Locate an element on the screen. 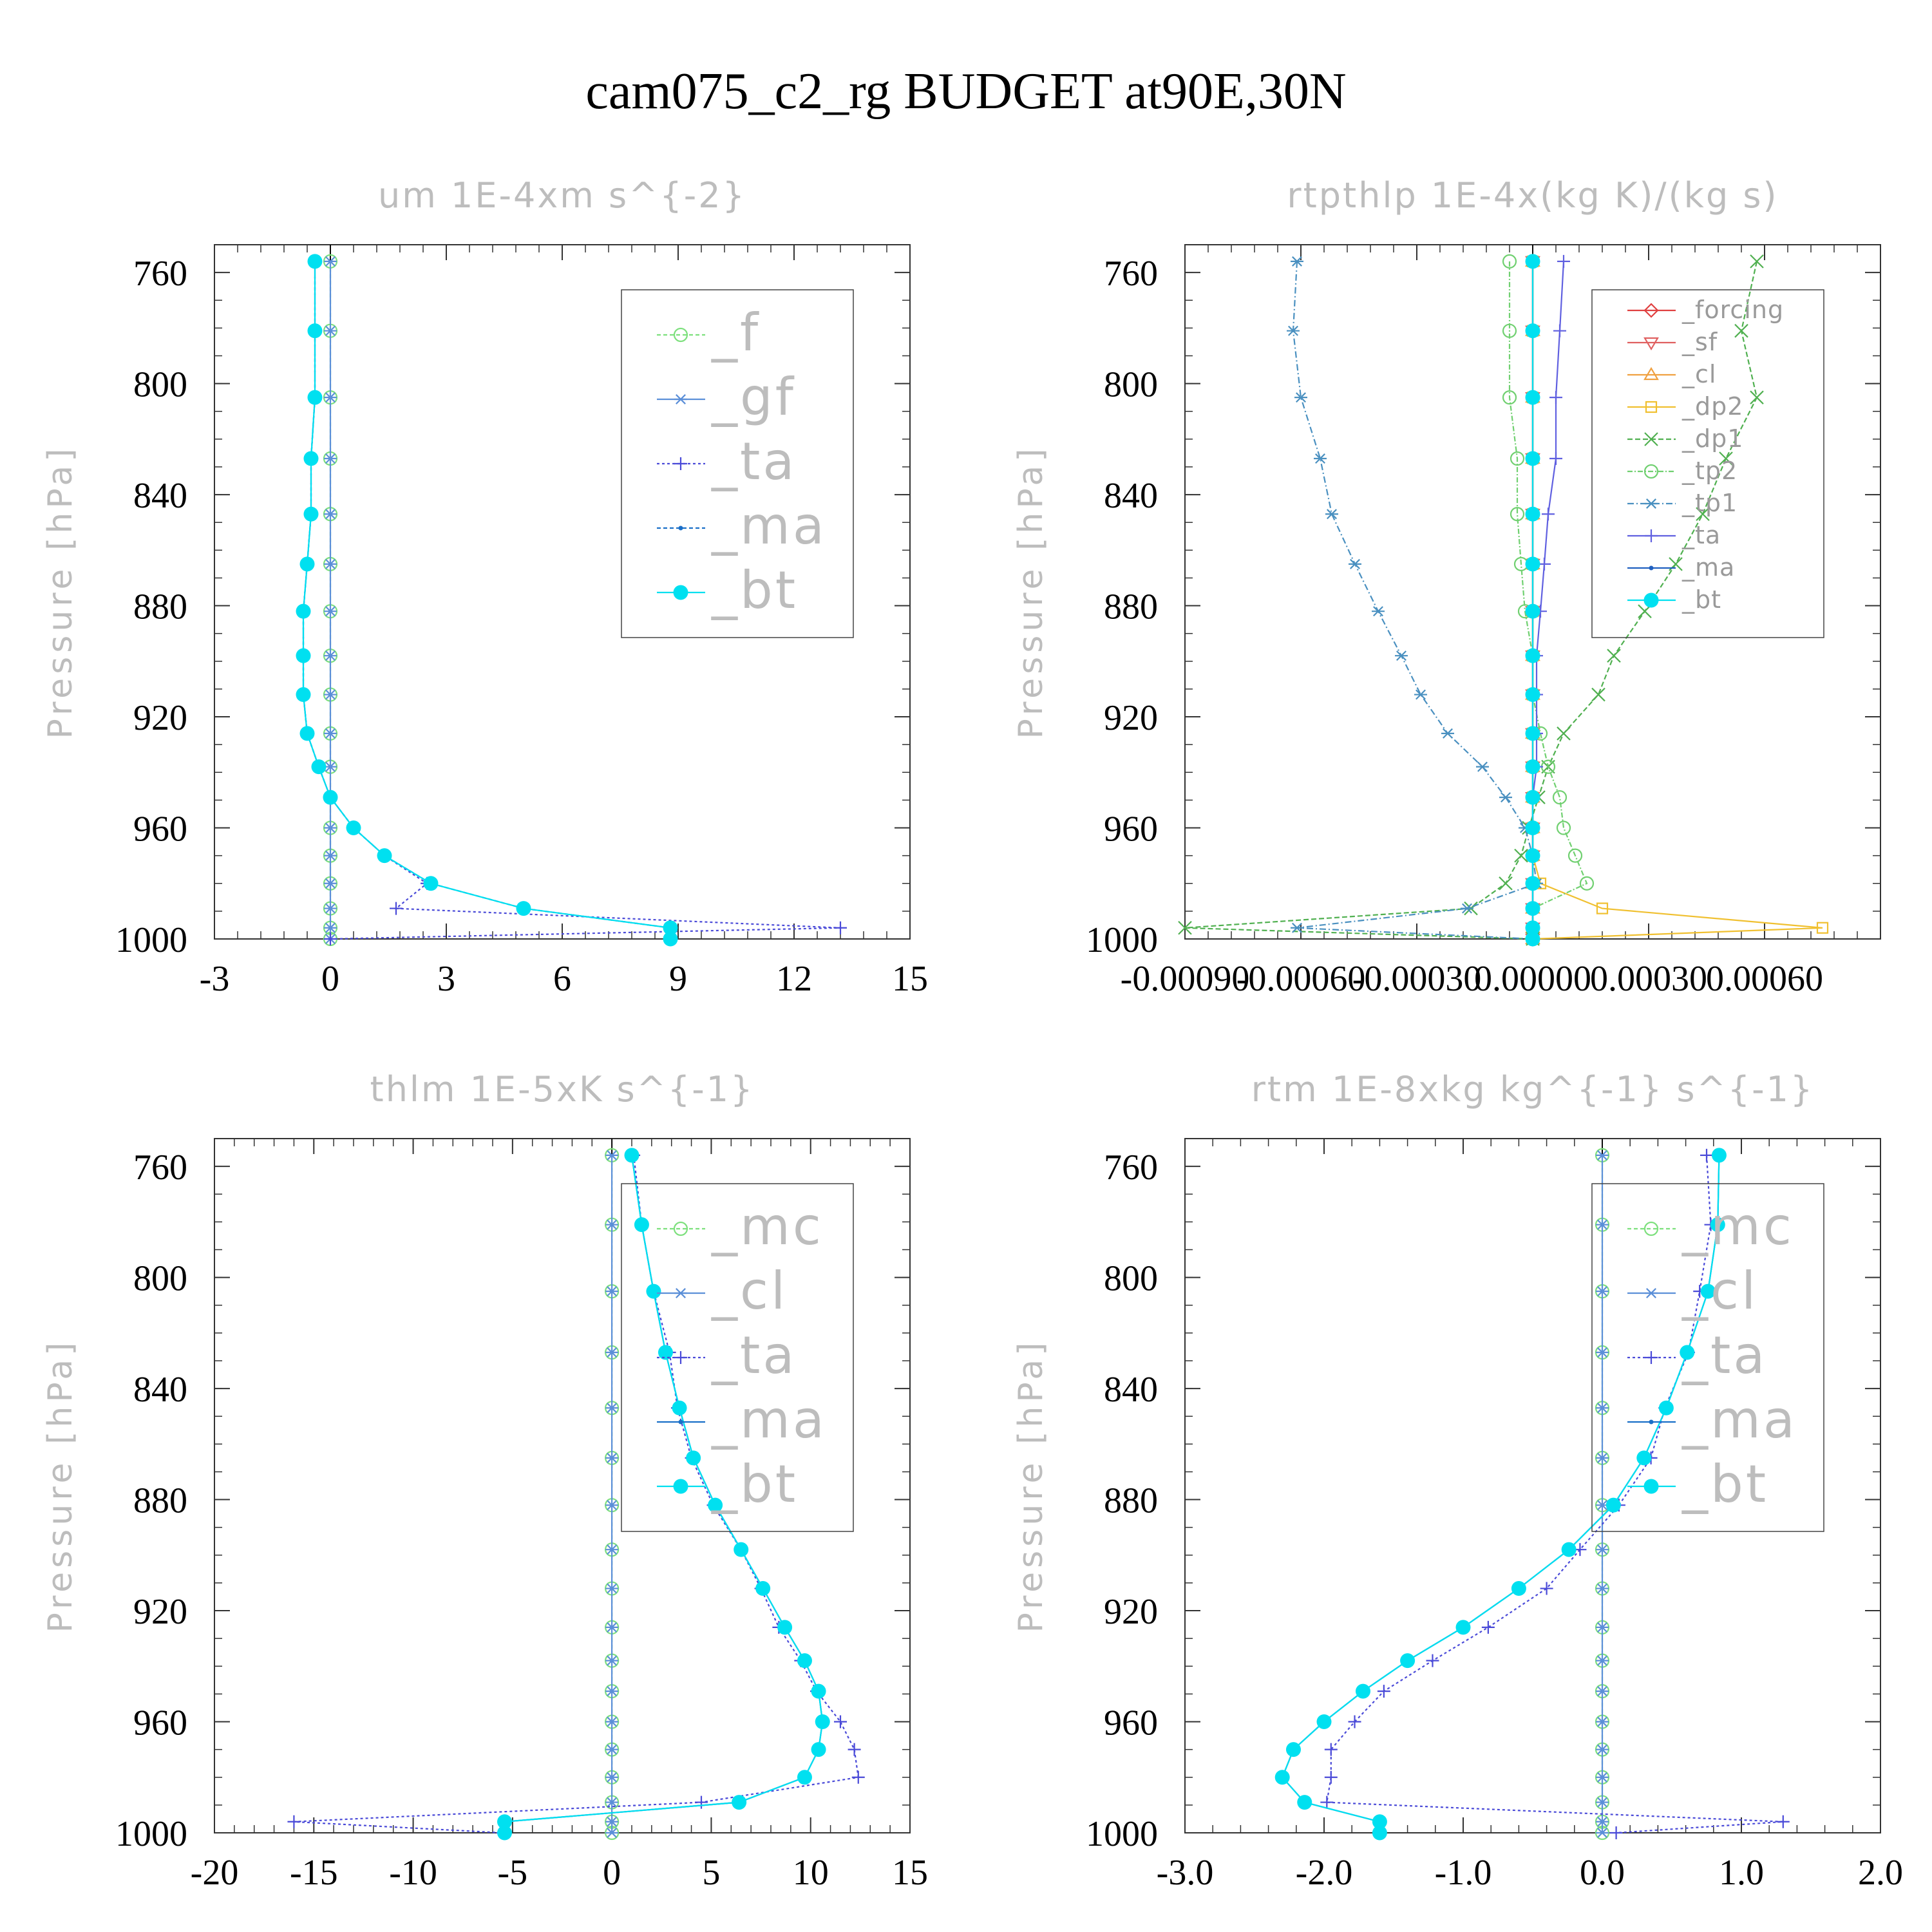 This screenshot has width=1932, height=1932. x-tick-label: 6 is located at coordinates (562, 979).